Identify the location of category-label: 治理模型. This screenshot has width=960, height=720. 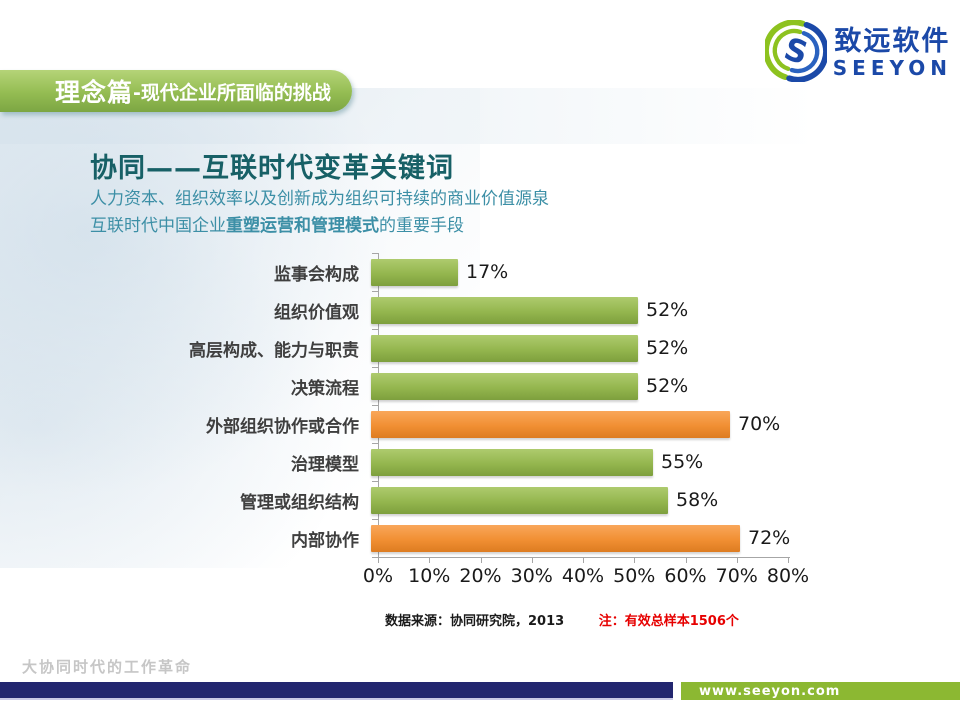
(325, 464).